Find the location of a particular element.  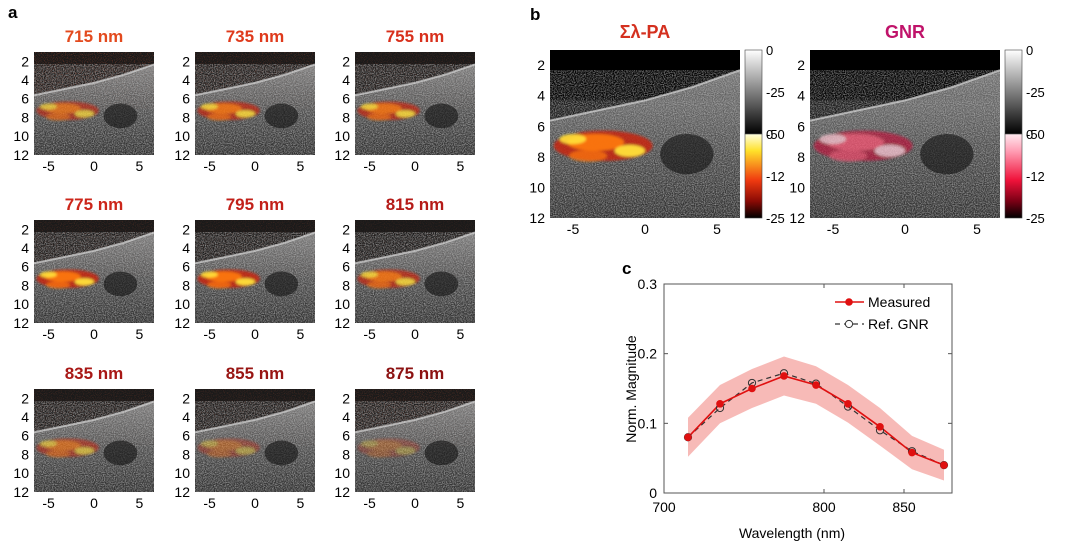

colorbar-grayscale is located at coordinates (1013, 92).